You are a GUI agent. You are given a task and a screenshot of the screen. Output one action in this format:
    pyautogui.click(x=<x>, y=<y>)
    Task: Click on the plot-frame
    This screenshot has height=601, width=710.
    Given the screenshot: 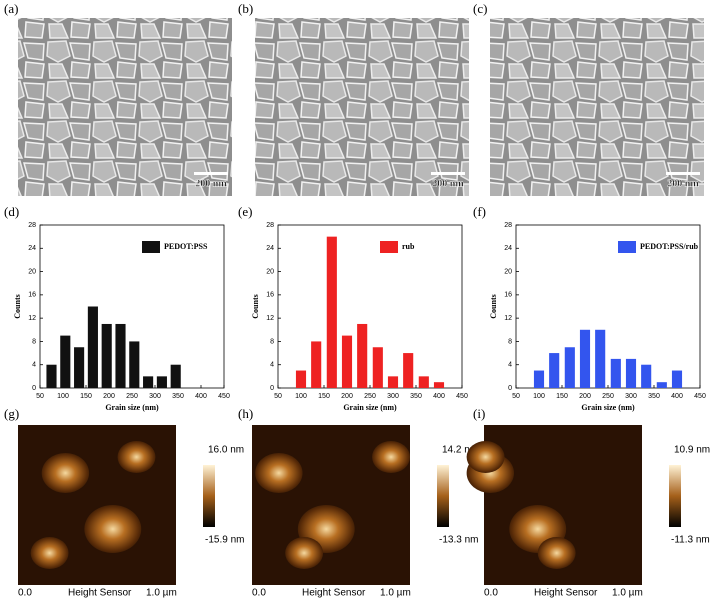 What is the action you would take?
    pyautogui.click(x=370, y=306)
    